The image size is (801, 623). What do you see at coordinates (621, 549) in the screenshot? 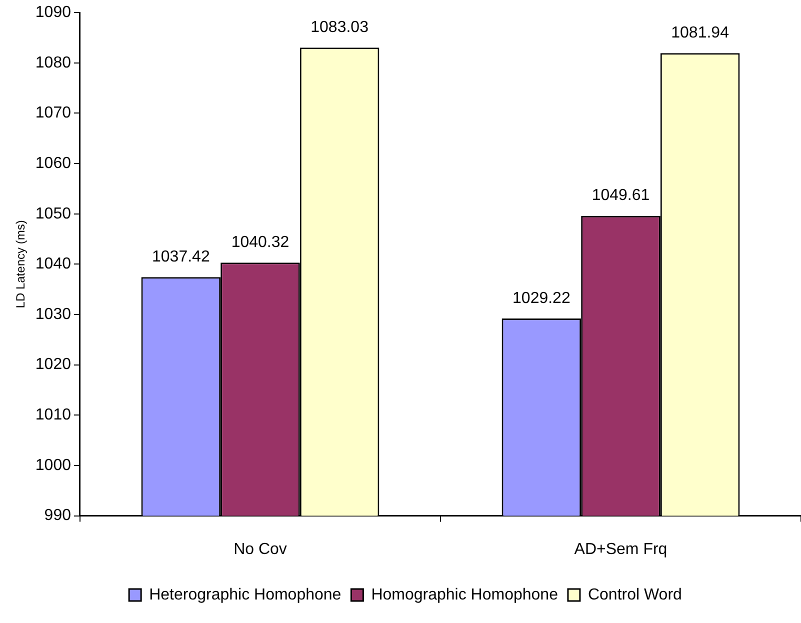
I see `x-tick-label: AD+Sem Frq` at bounding box center [621, 549].